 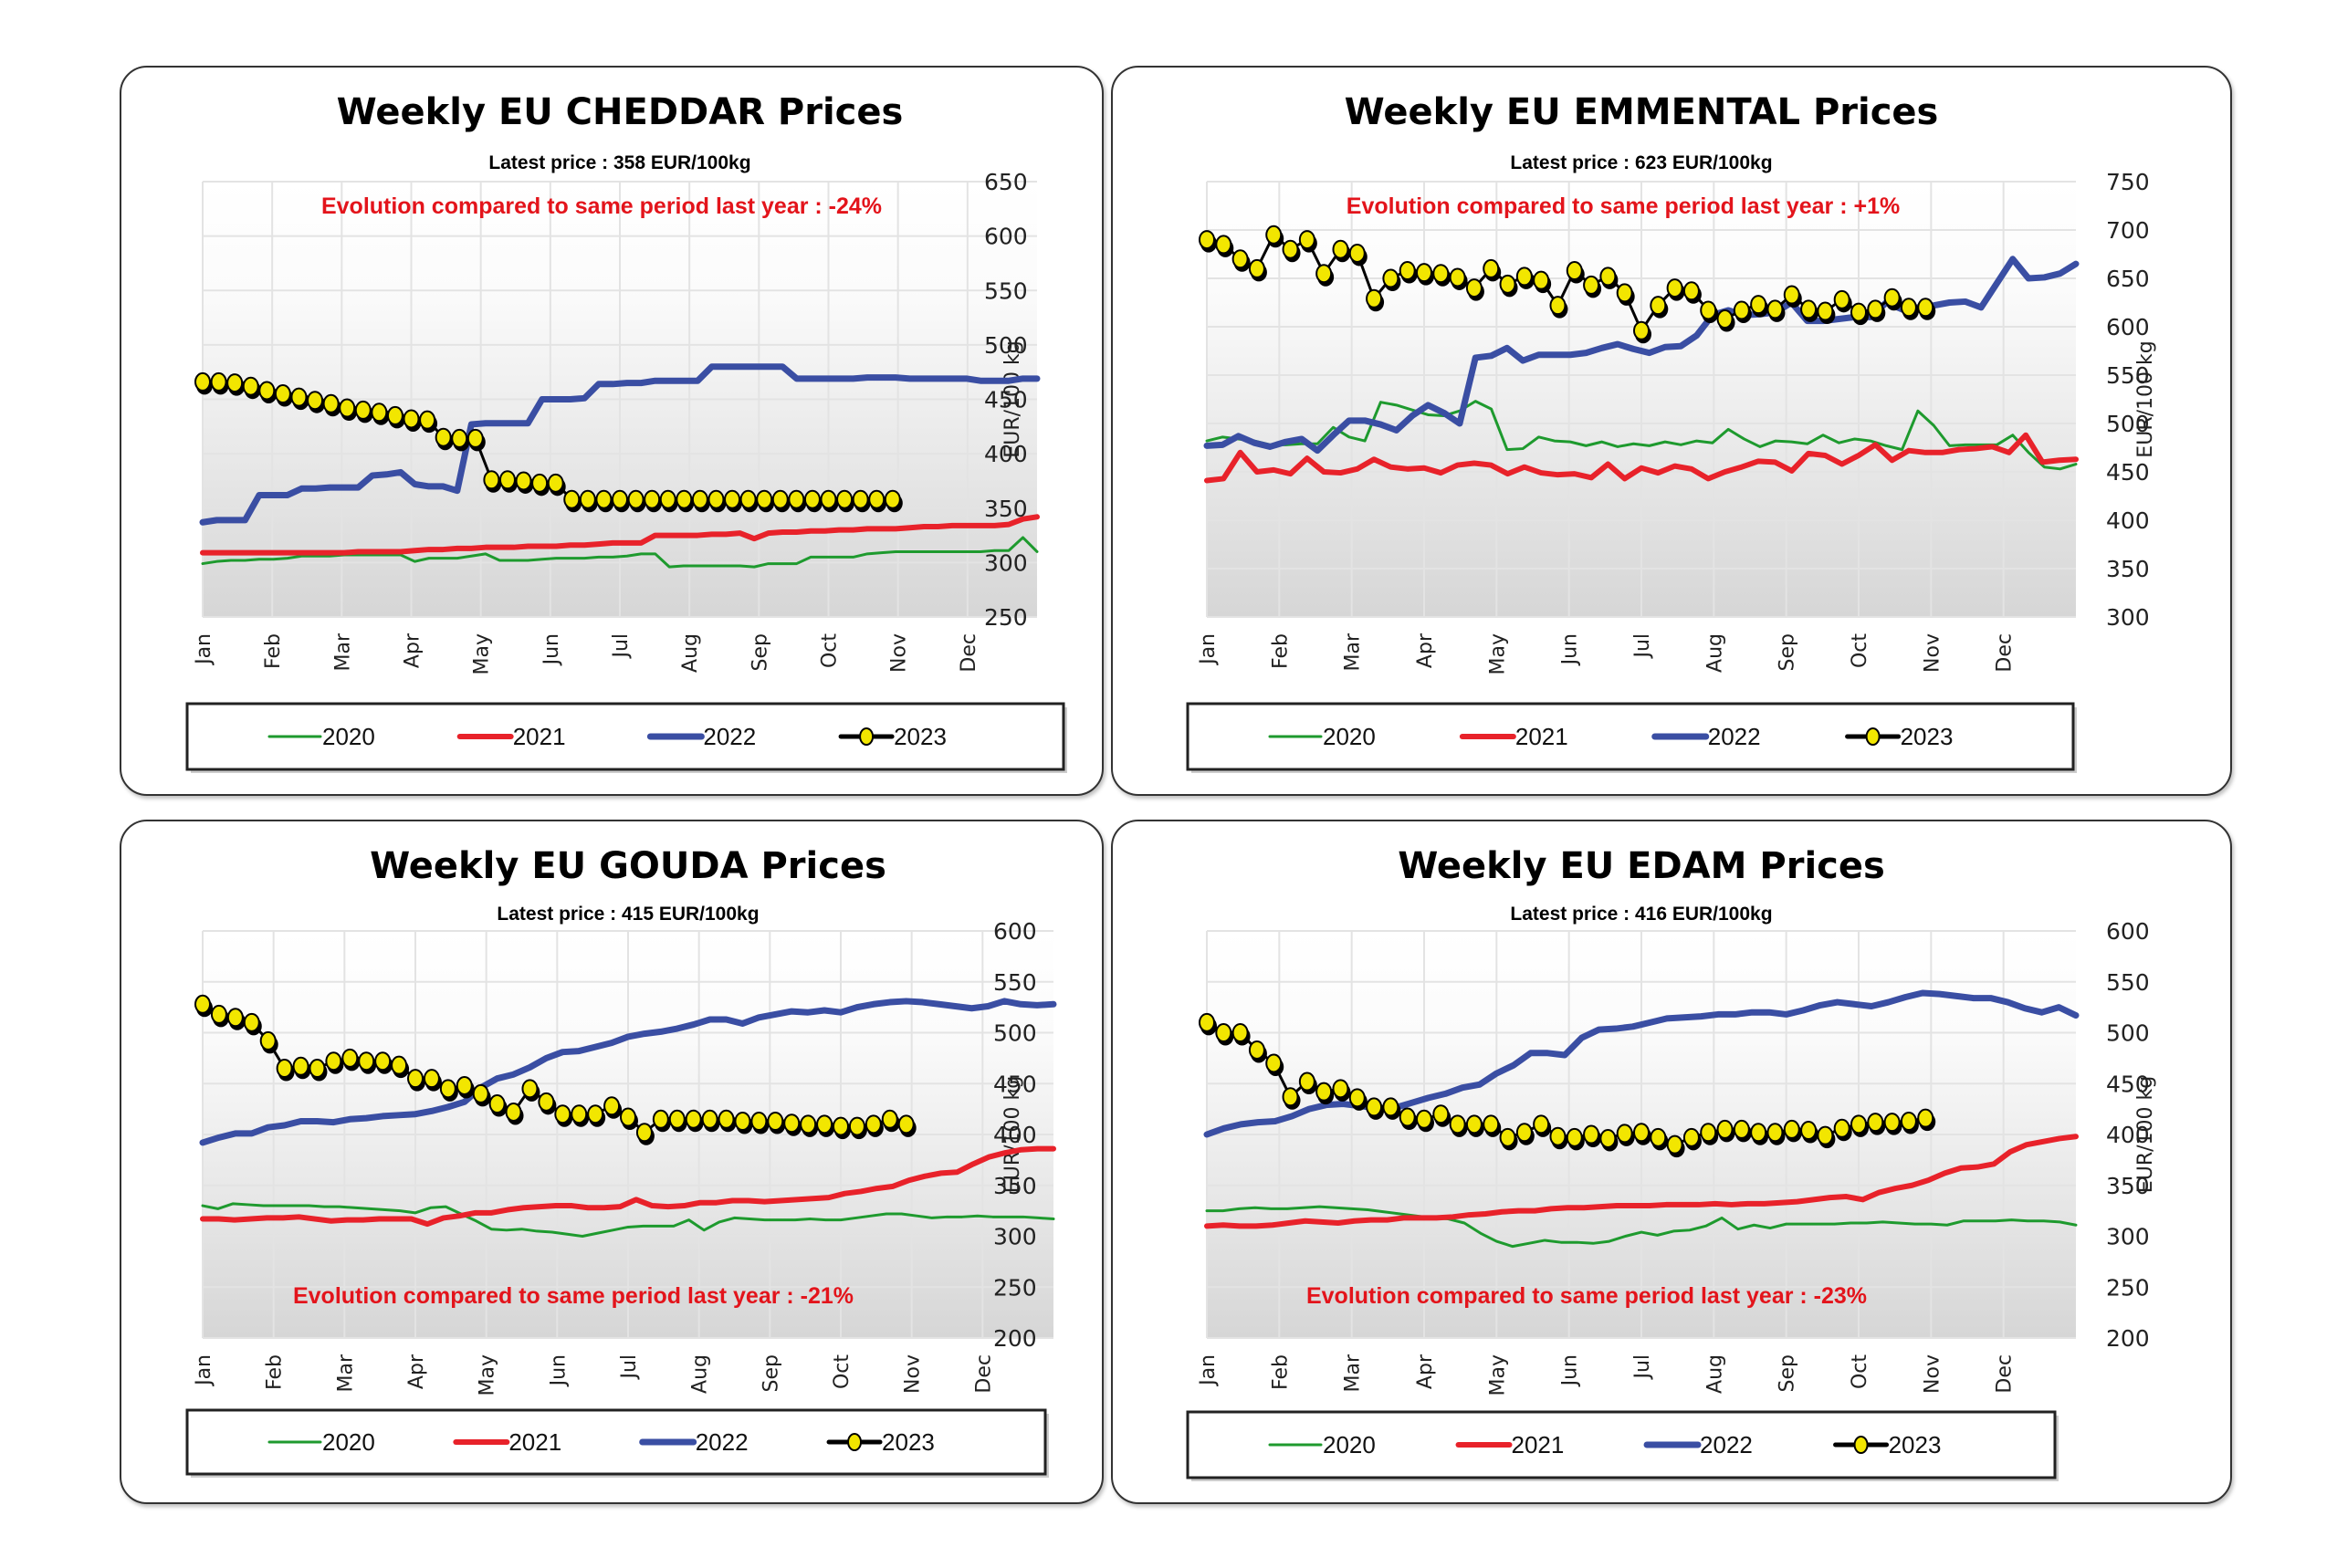 What do you see at coordinates (1015, 1135) in the screenshot?
I see `y-tick-label: 400` at bounding box center [1015, 1135].